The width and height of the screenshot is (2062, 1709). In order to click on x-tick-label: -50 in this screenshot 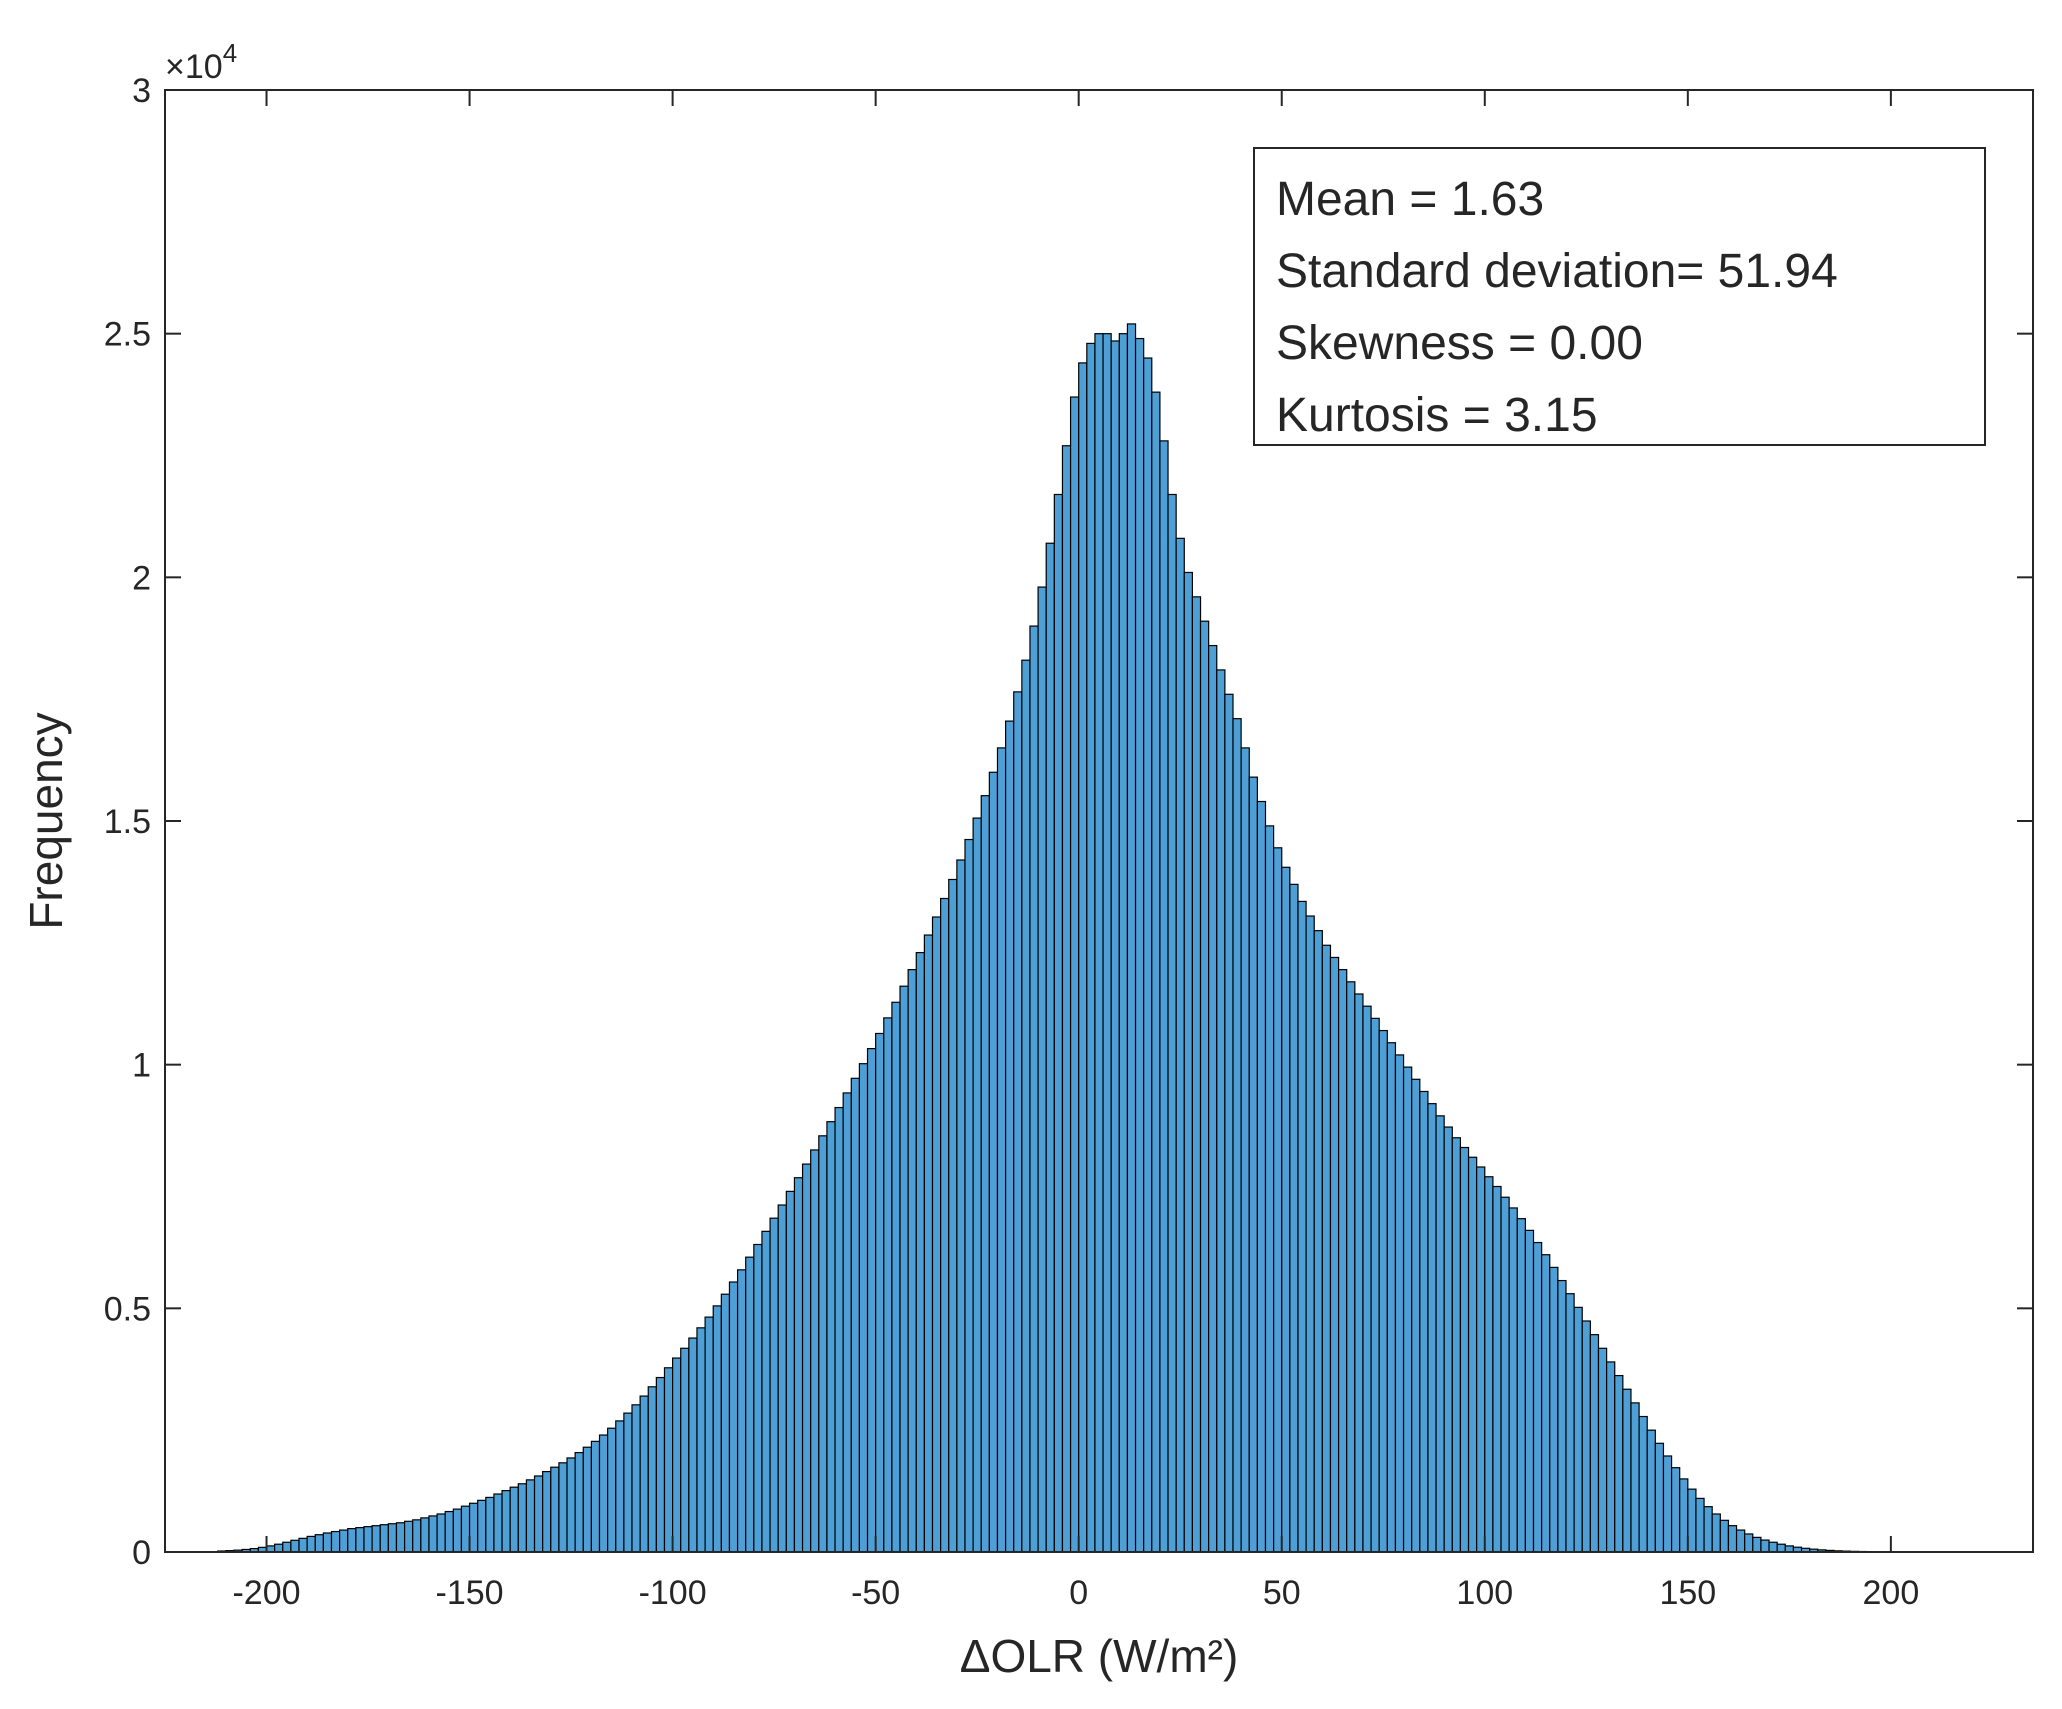, I will do `click(875, 1593)`.